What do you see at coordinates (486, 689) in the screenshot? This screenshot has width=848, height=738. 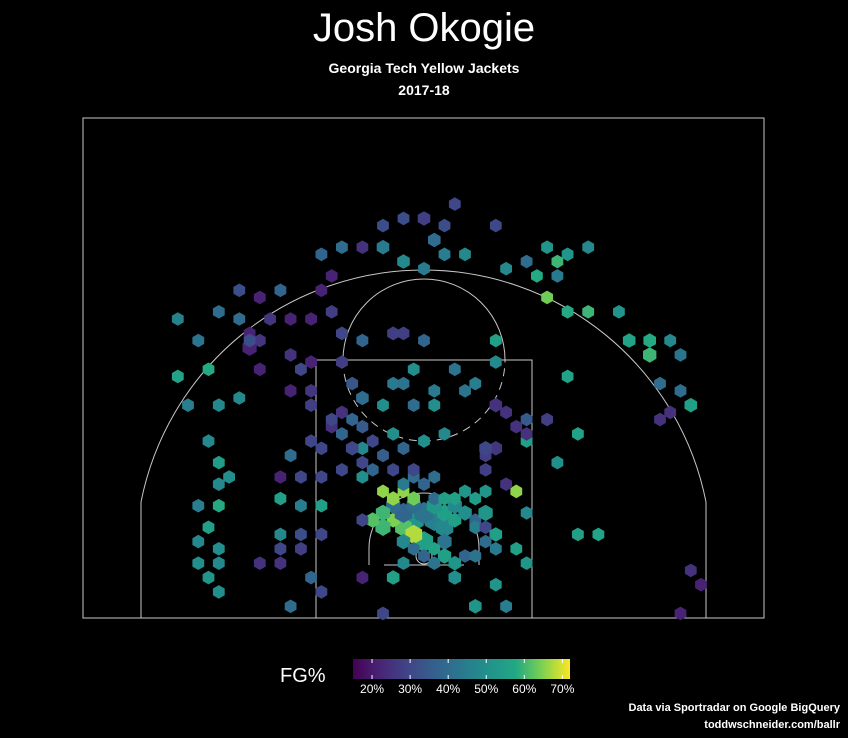 I see `legend-tick-label: 50%` at bounding box center [486, 689].